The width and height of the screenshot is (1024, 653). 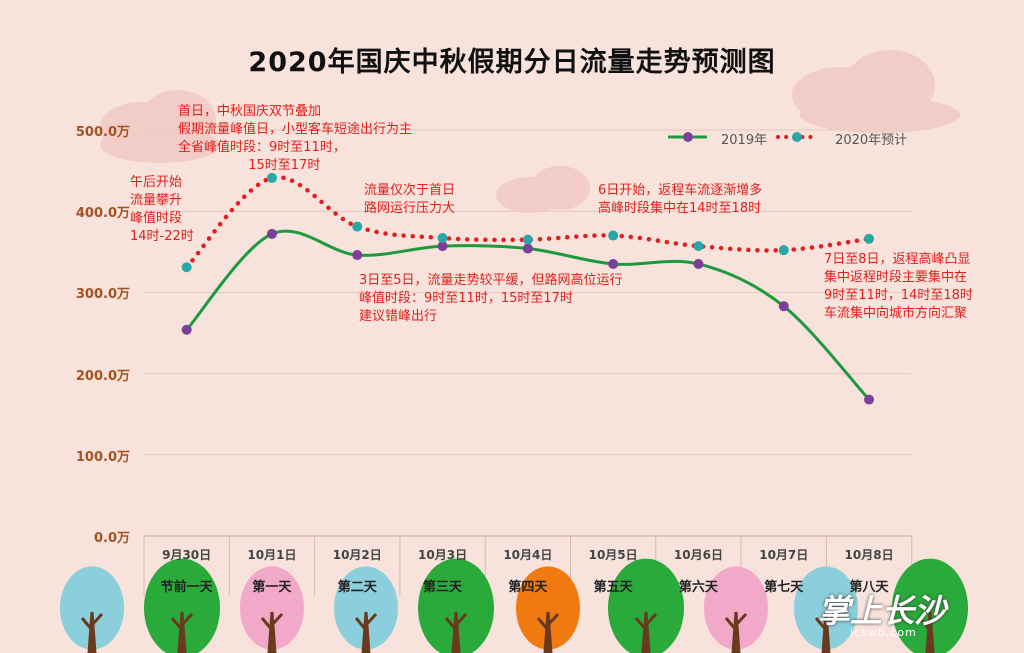 What do you see at coordinates (250, 111) in the screenshot?
I see `annotation-line: 首日，中秋国庆双节叠加` at bounding box center [250, 111].